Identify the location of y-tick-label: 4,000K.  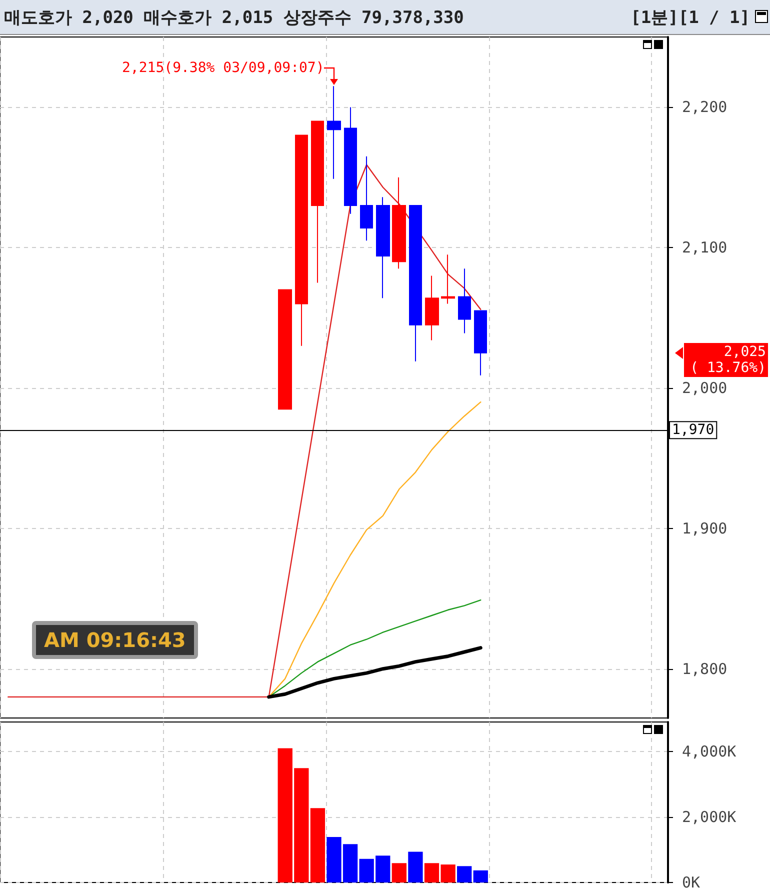
(709, 751).